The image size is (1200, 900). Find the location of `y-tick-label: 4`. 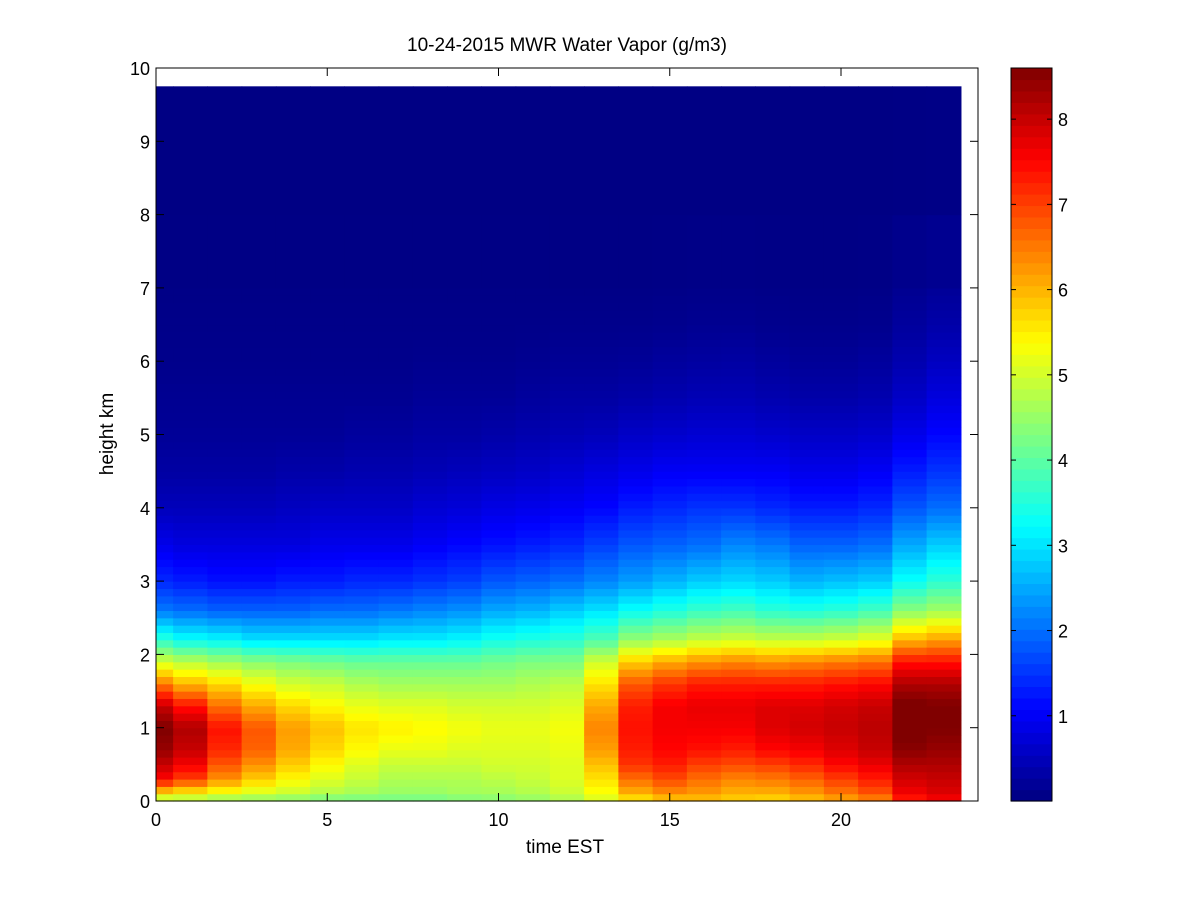

y-tick-label: 4 is located at coordinates (145, 509).